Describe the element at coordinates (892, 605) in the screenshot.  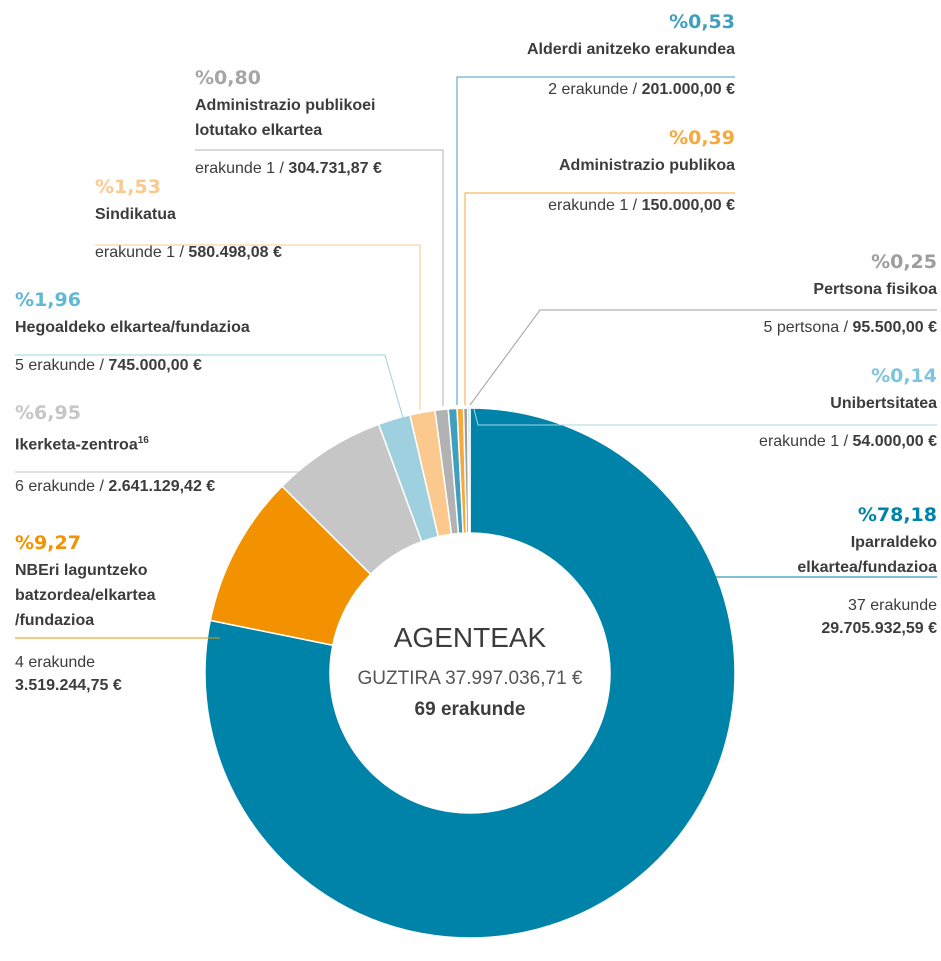
I see `count: 37 erakunde` at that location.